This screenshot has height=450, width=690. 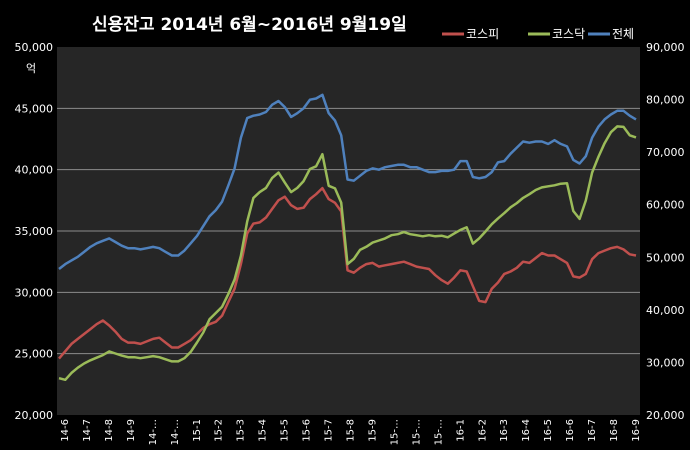 What do you see at coordinates (241, 430) in the screenshot?
I see `x-tick-label: 15-3` at bounding box center [241, 430].